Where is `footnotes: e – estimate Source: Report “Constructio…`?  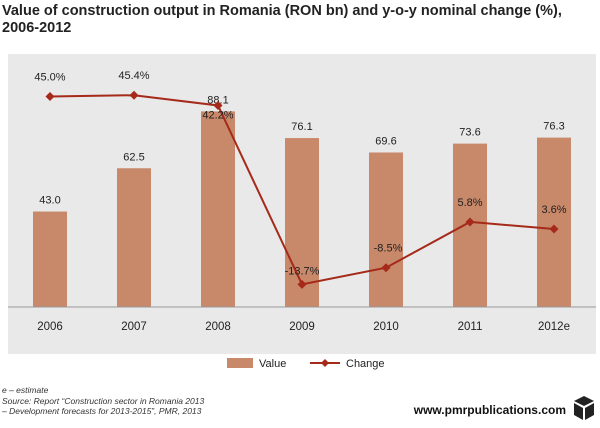
footnotes: e – estimate Source: Report “Constructio… is located at coordinates (103, 401).